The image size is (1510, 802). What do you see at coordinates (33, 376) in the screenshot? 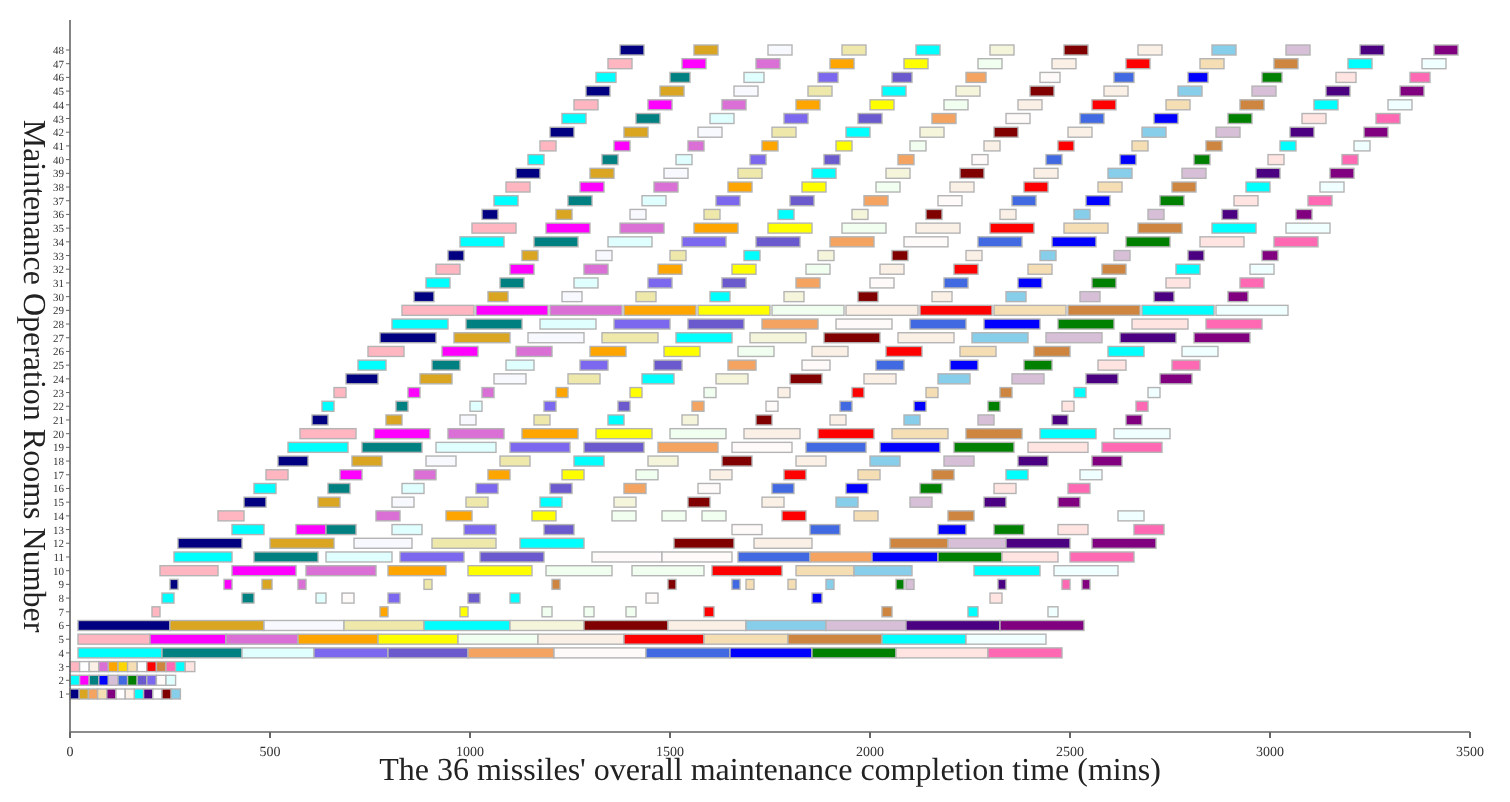
I see `y-axis-title: Maintenance Operation Rooms Number` at bounding box center [33, 376].